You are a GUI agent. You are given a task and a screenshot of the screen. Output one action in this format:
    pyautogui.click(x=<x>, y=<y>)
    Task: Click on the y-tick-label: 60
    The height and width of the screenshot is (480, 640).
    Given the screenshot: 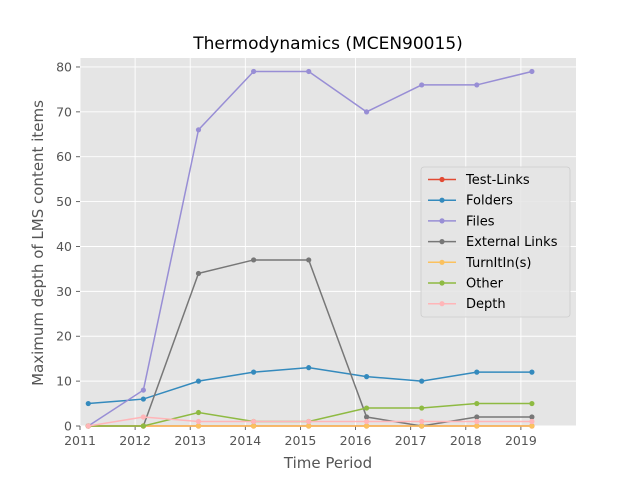 What is the action you would take?
    pyautogui.click(x=64, y=156)
    